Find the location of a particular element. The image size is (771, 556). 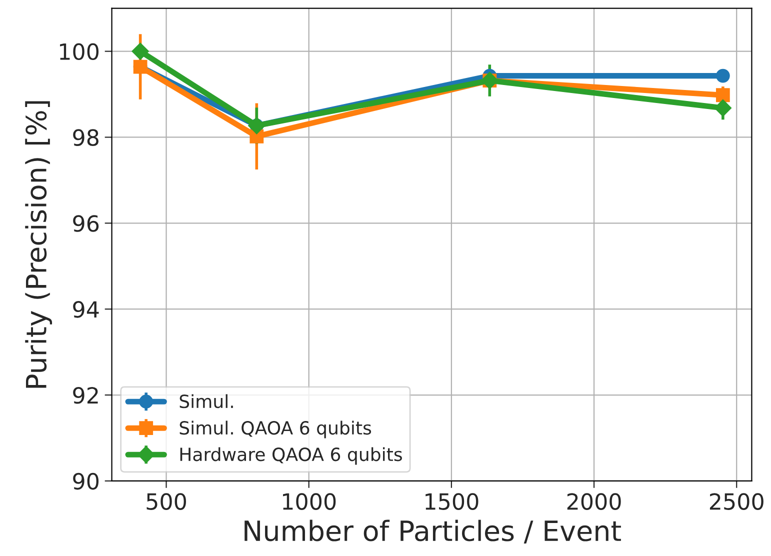

y-tick-label: 92 is located at coordinates (85, 395).